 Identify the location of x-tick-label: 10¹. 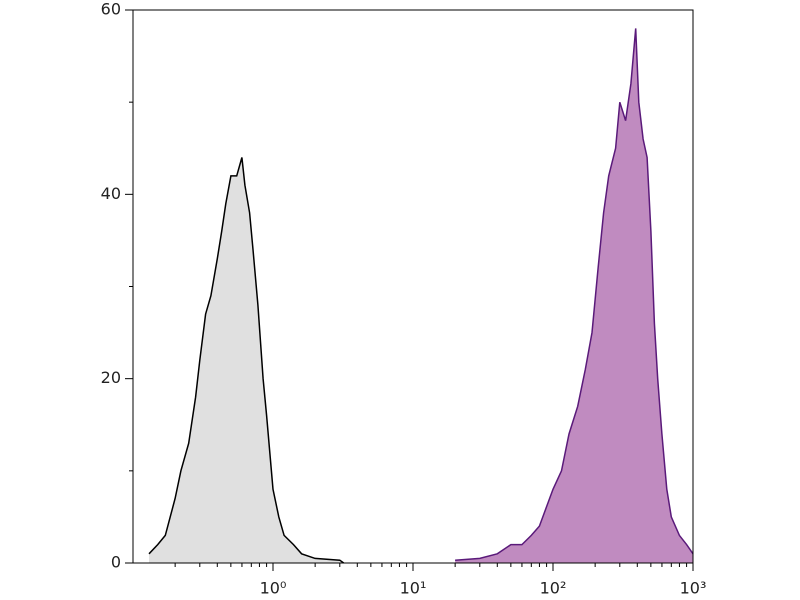
(413, 588).